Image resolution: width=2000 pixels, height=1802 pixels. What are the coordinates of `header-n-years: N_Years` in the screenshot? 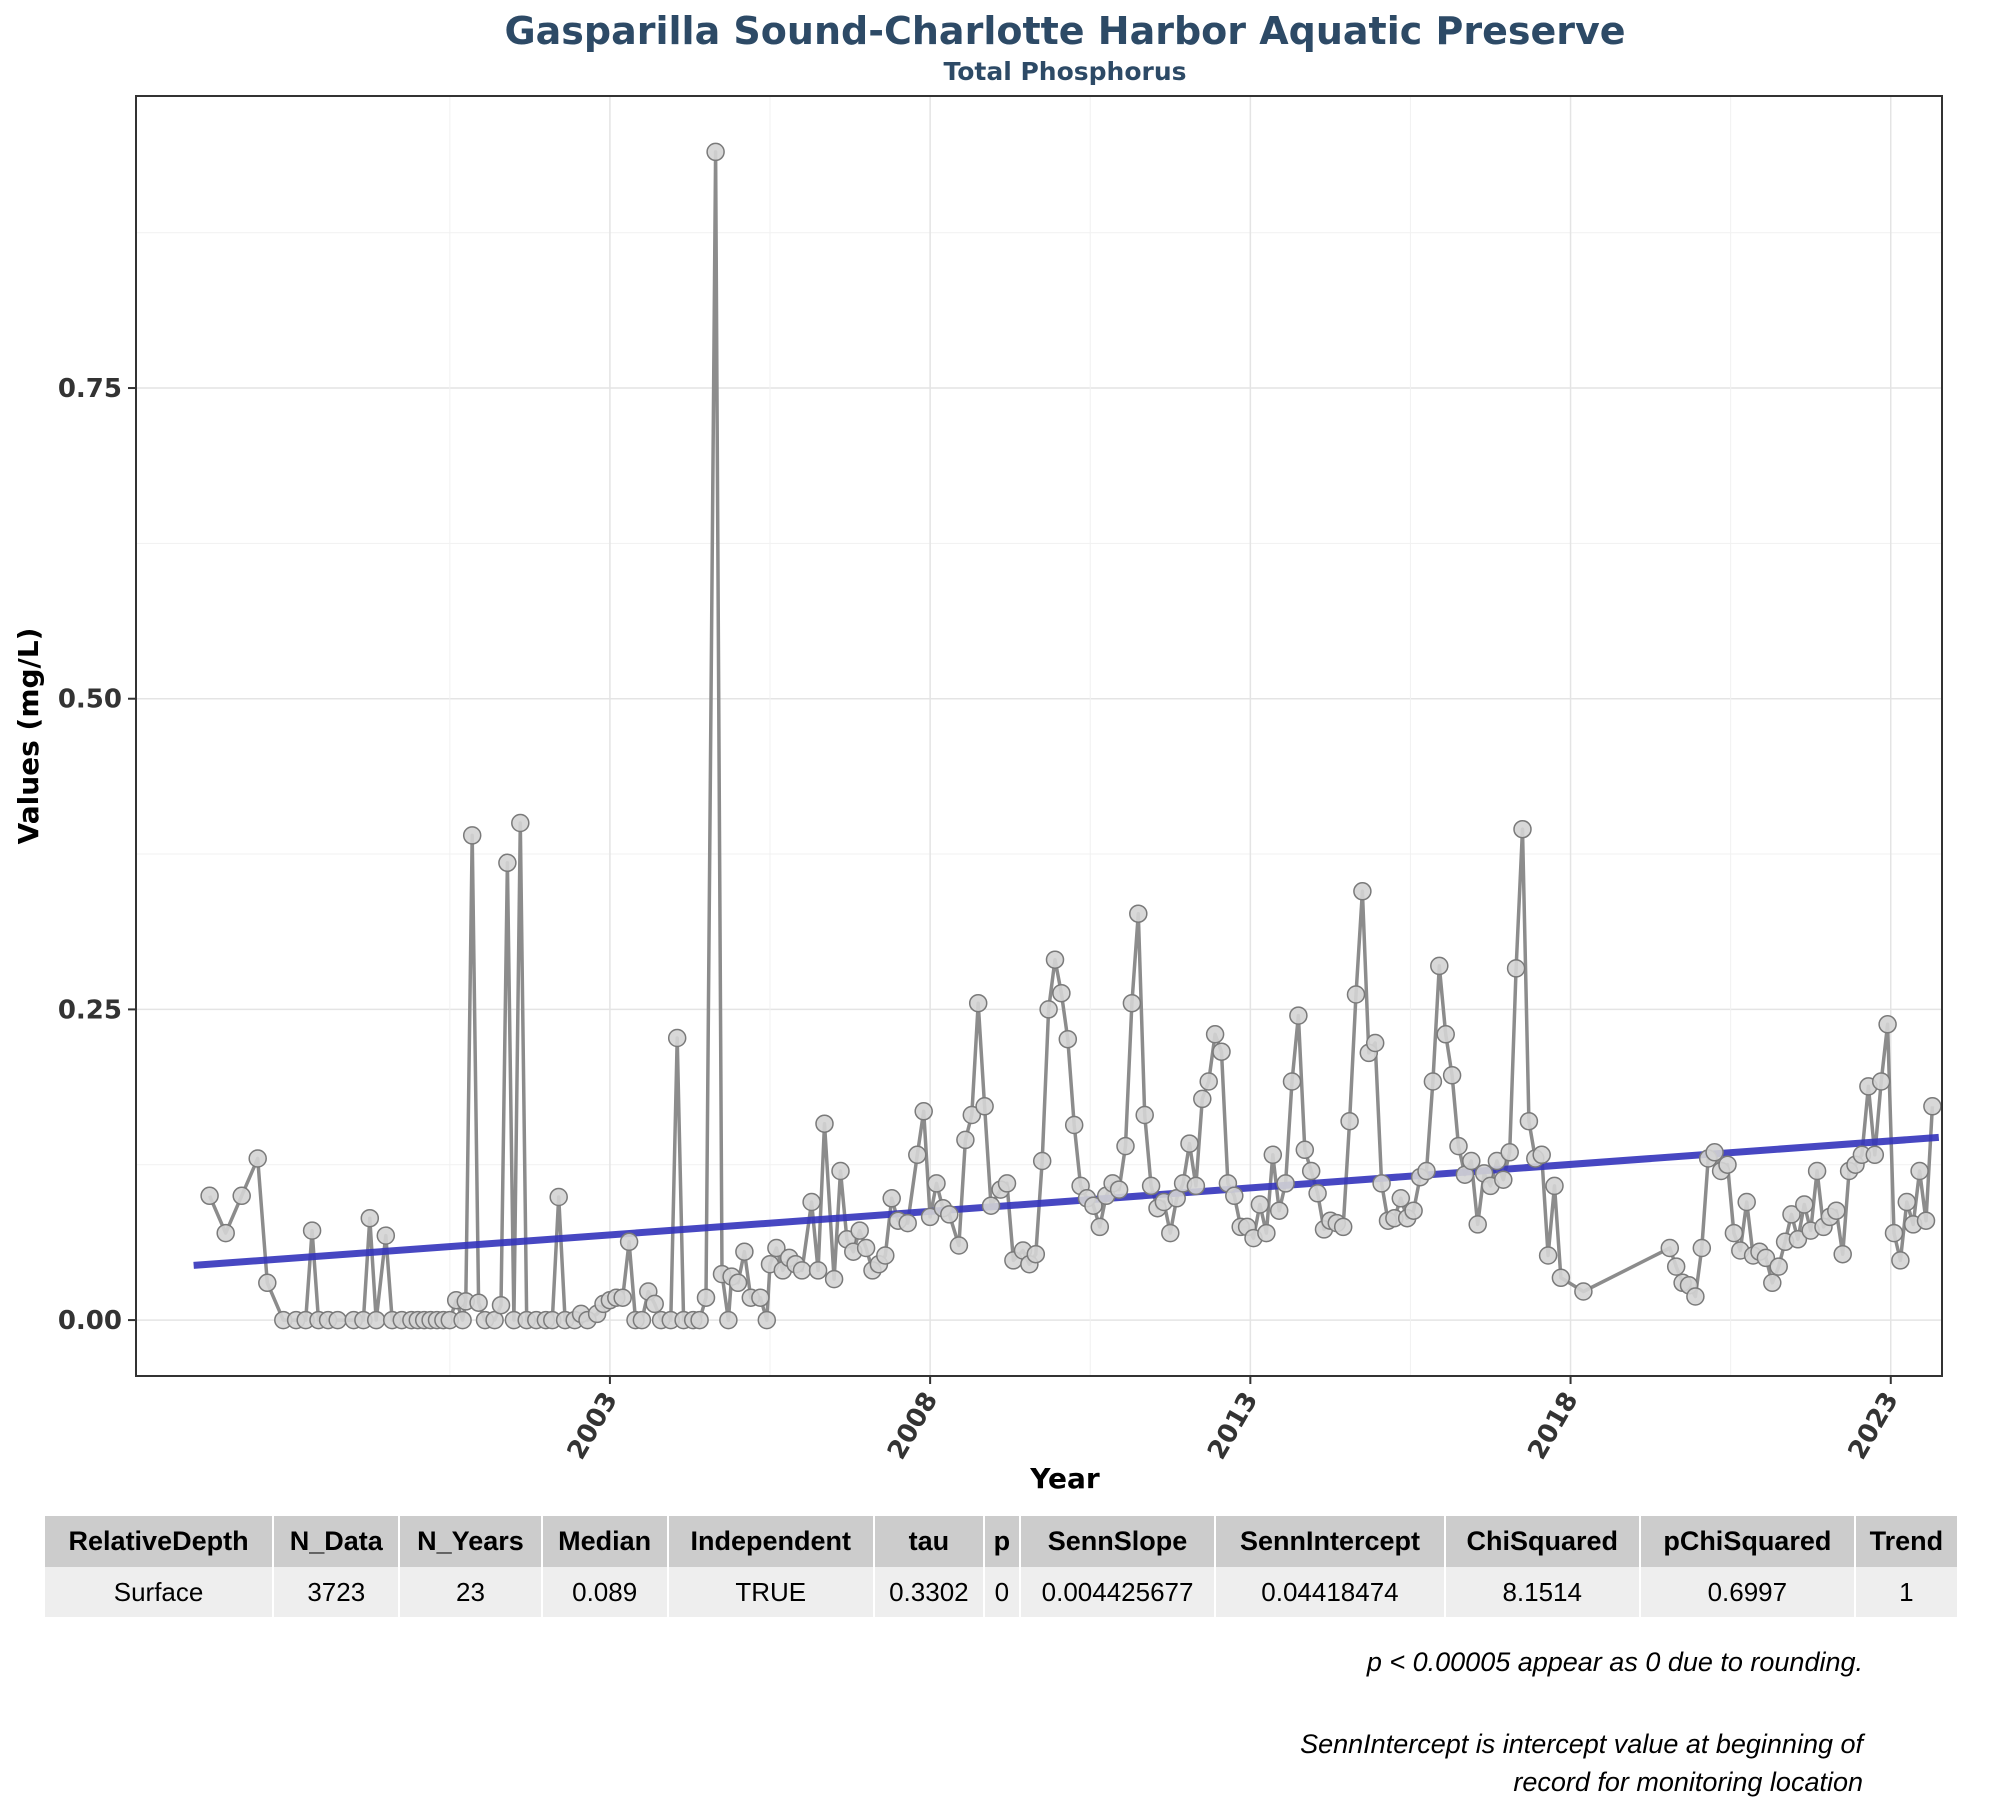 It's located at (470, 1541).